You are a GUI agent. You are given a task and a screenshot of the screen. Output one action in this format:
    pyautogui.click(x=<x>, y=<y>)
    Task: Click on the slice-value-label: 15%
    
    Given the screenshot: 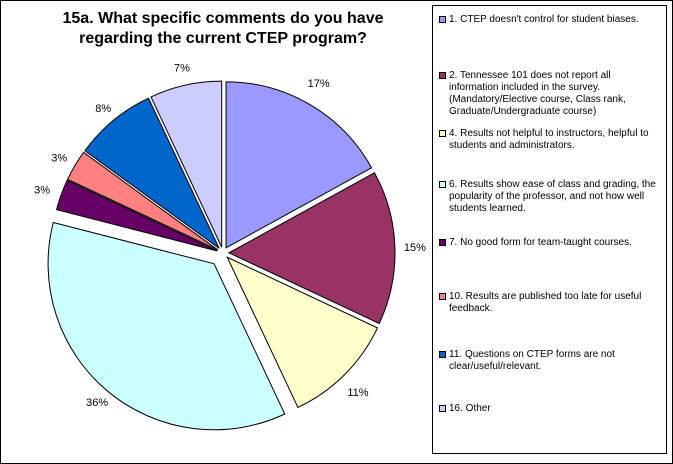 What is the action you would take?
    pyautogui.click(x=415, y=248)
    